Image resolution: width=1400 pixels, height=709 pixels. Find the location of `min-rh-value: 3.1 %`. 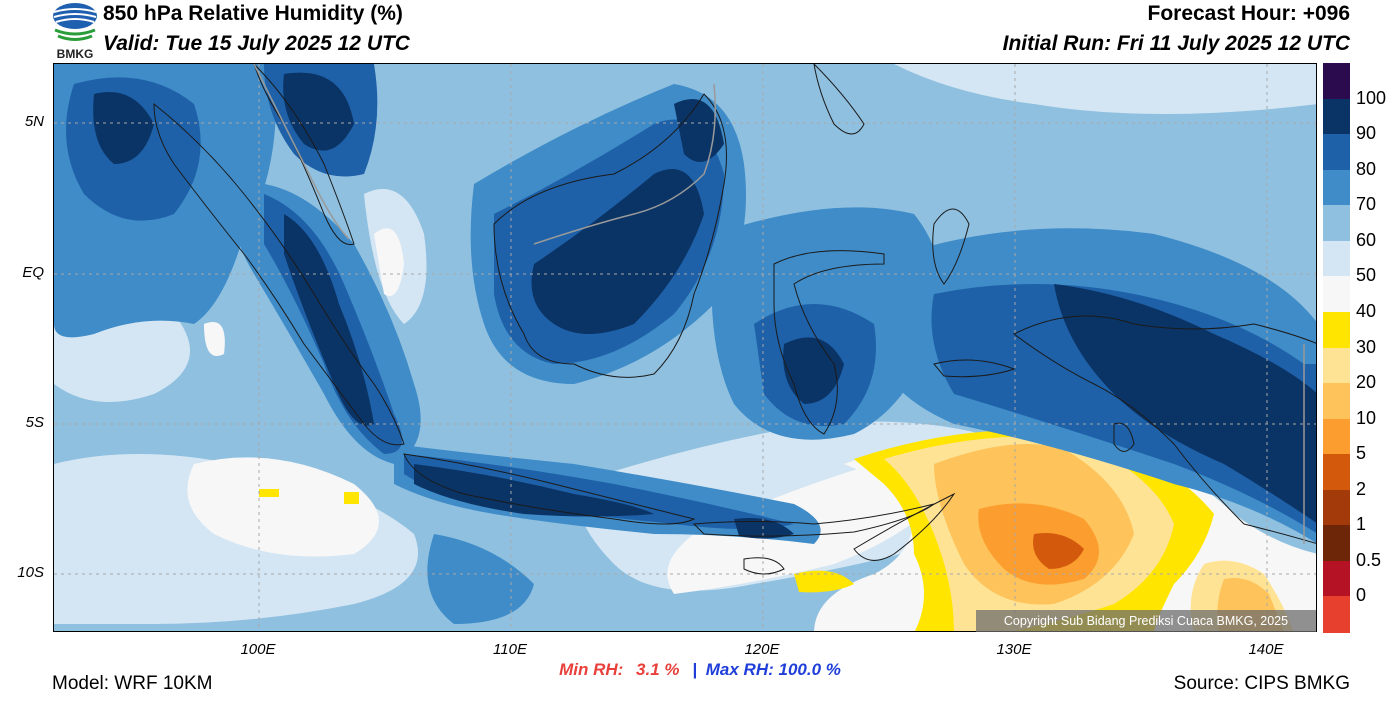

min-rh-value: 3.1 % is located at coordinates (658, 669).